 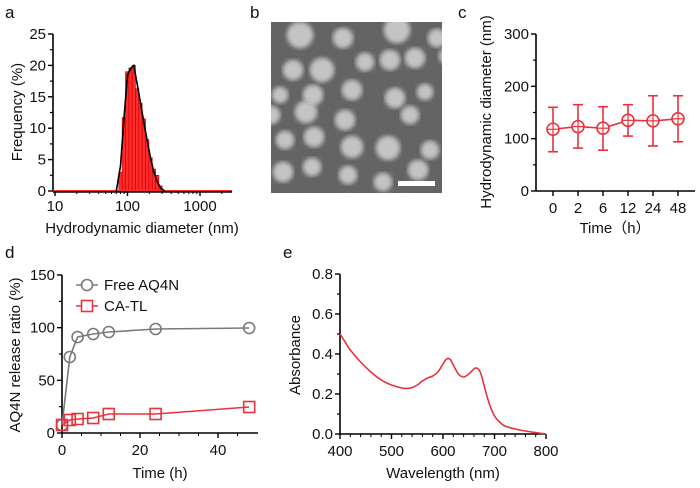 I want to click on x-tick-label: 24, so click(x=653, y=208).